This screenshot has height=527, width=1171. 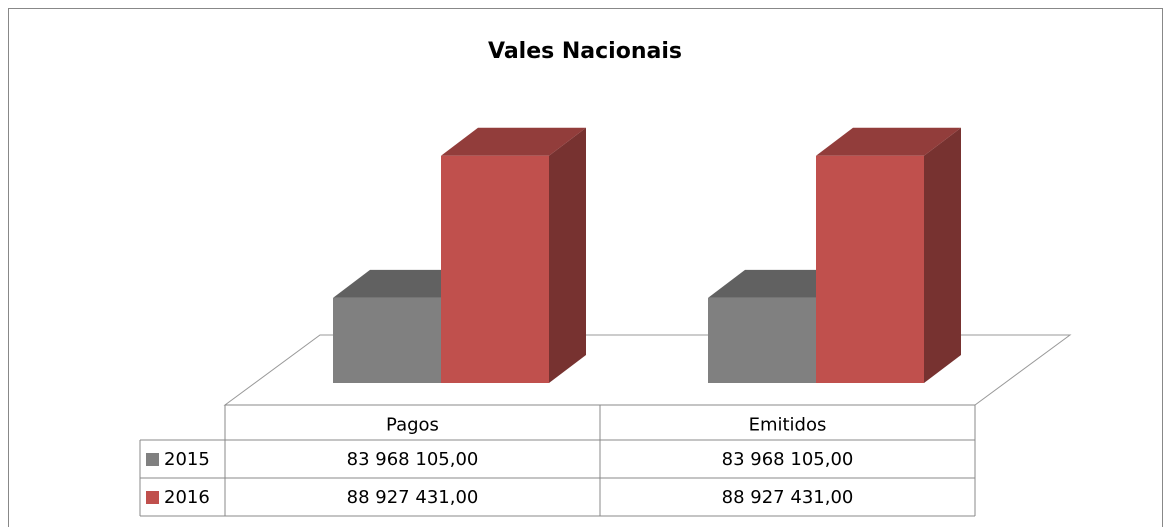 What do you see at coordinates (585, 51) in the screenshot?
I see `chart-title: Vales Nacionais` at bounding box center [585, 51].